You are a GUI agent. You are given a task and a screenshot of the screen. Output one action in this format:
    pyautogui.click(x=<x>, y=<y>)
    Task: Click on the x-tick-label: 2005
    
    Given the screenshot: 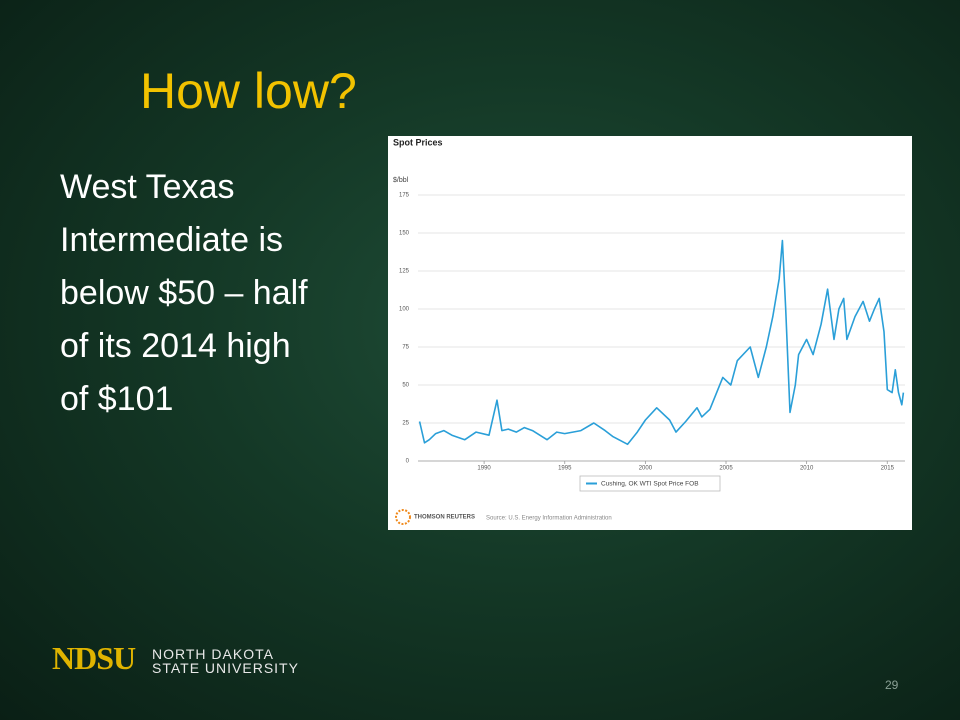 What is the action you would take?
    pyautogui.click(x=726, y=469)
    